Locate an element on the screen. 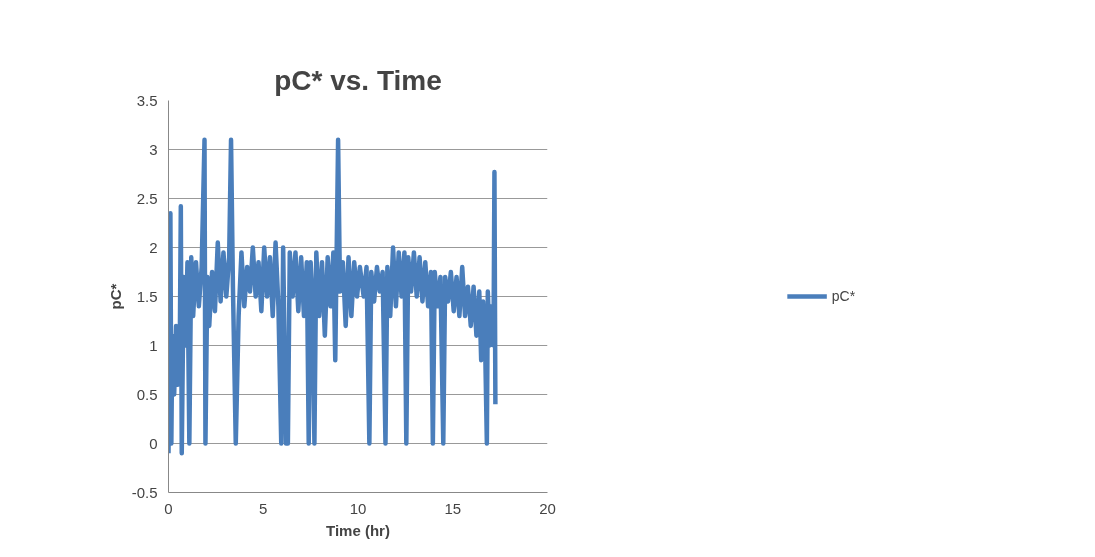 The image size is (1095, 557). y-tick-label: 2.5 is located at coordinates (147, 198).